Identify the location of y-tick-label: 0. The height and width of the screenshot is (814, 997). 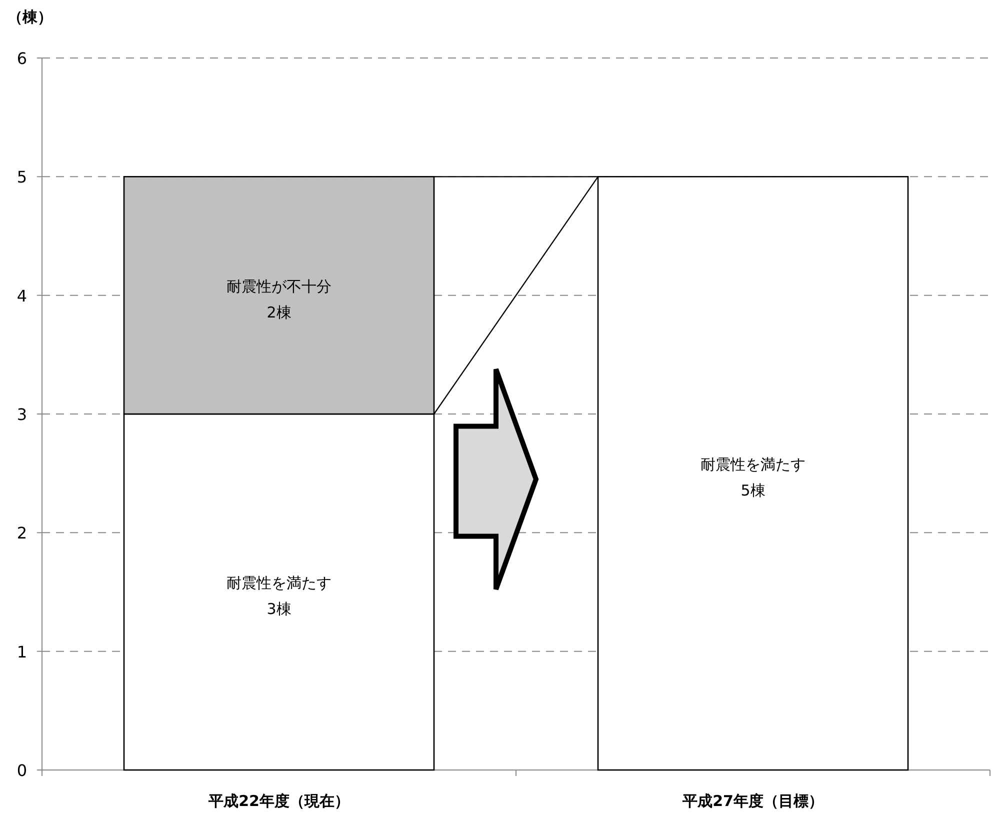
(22, 770).